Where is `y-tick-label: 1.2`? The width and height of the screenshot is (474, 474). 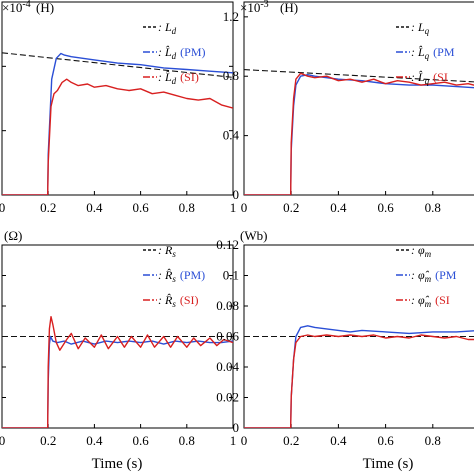 y-tick-label: 1.2 is located at coordinates (231, 16).